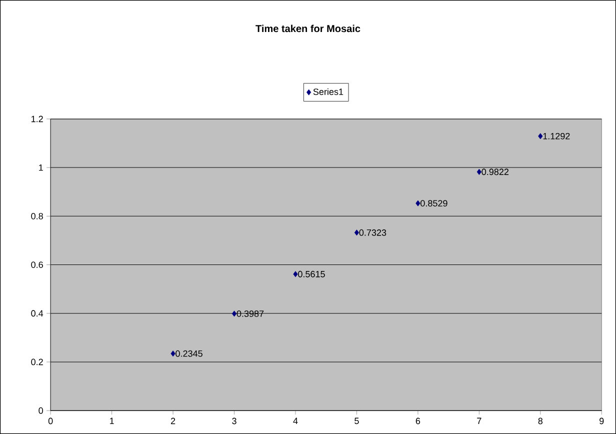  Describe the element at coordinates (434, 203) in the screenshot. I see `data-label: 0.8529` at that location.